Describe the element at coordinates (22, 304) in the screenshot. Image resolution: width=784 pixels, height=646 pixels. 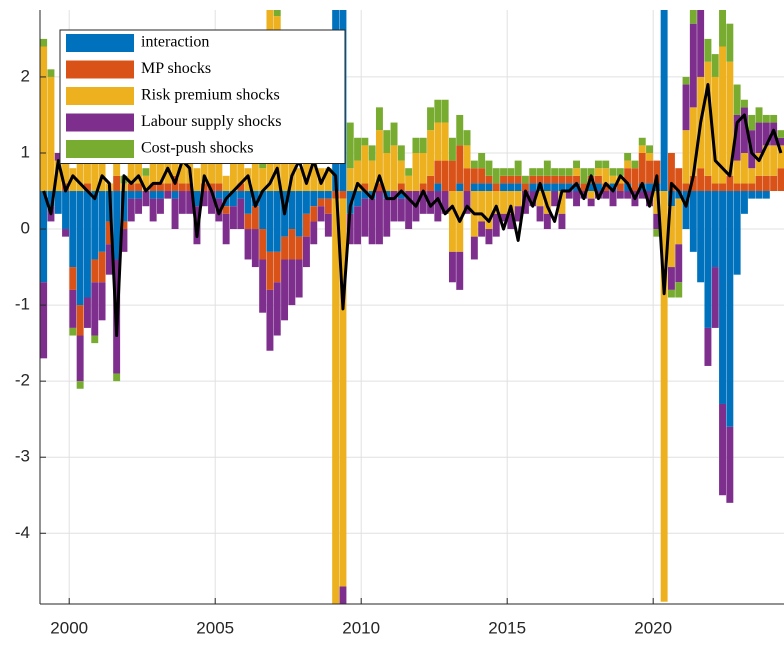
I see `y-tick-label: -1` at that location.